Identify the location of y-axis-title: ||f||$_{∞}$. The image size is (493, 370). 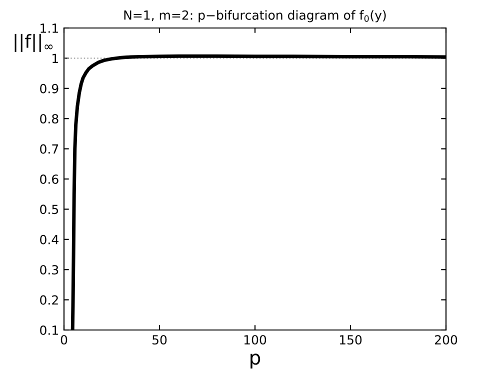
(33, 43).